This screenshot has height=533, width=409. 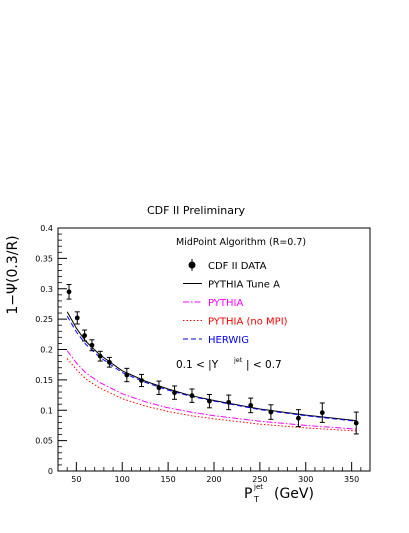 What do you see at coordinates (167, 479) in the screenshot?
I see `x-tick-label: 150` at bounding box center [167, 479].